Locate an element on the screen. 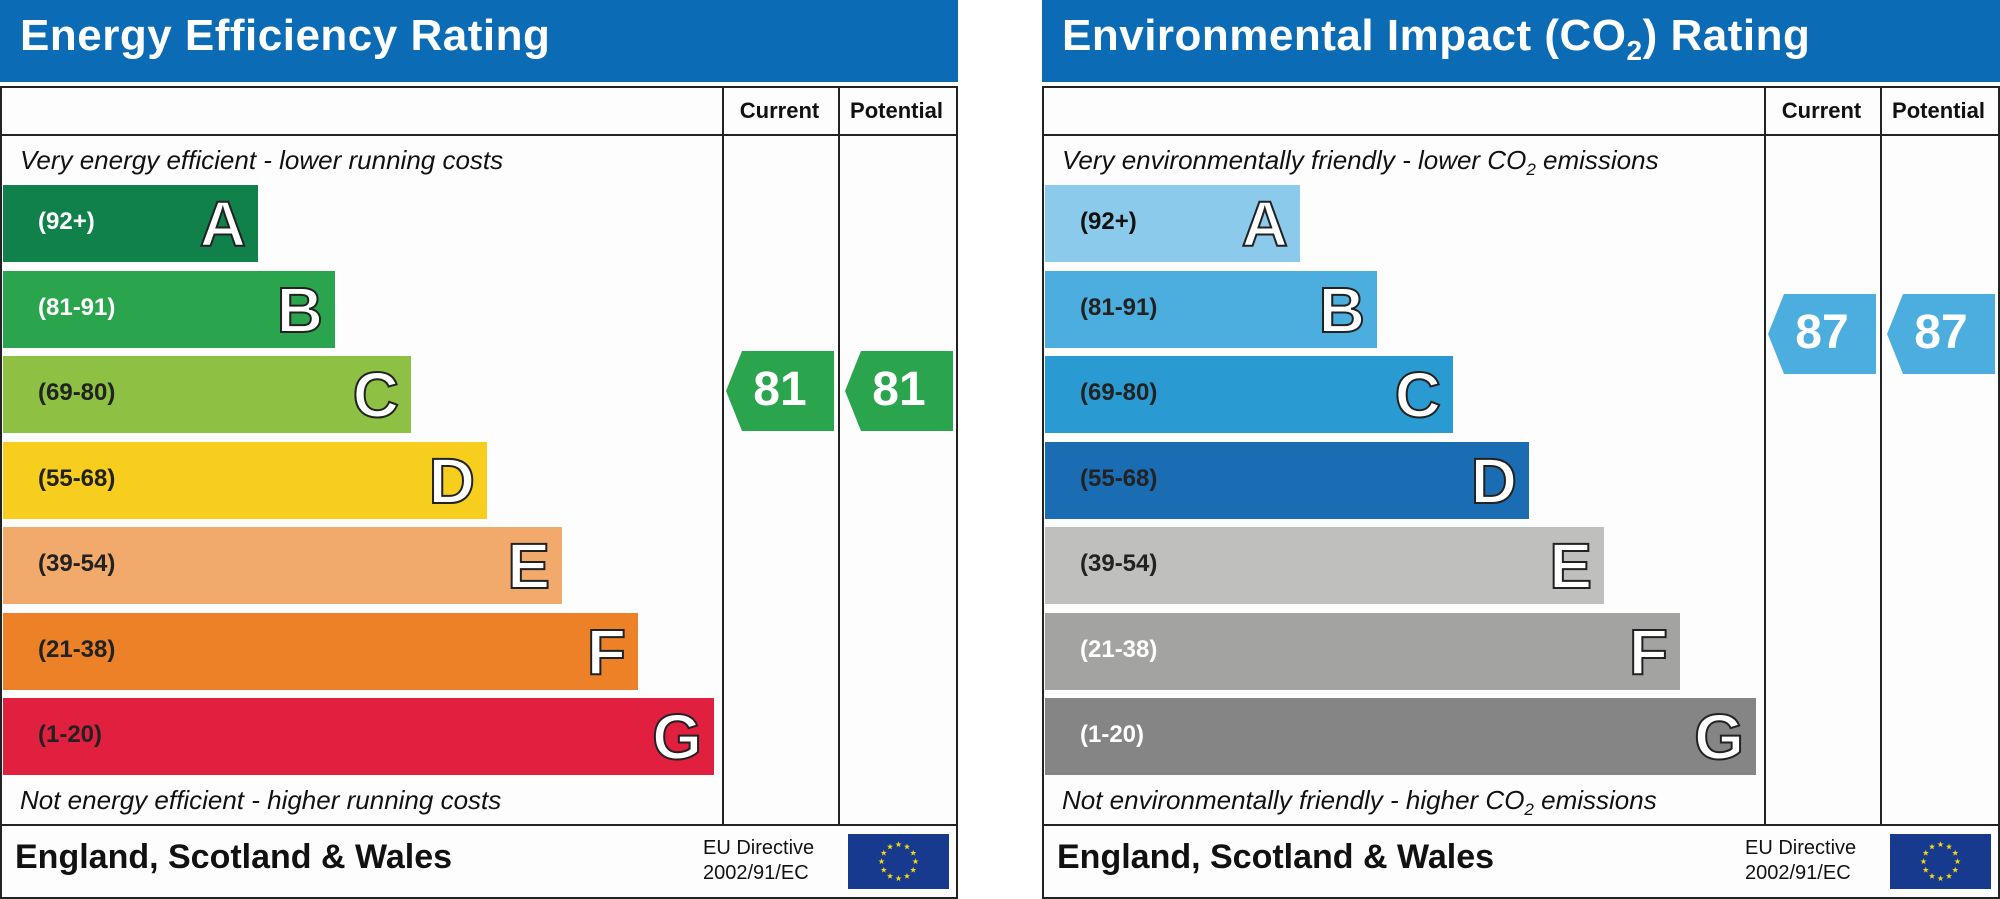 The height and width of the screenshot is (899, 2000). column-header-potential: Potential is located at coordinates (1938, 110).